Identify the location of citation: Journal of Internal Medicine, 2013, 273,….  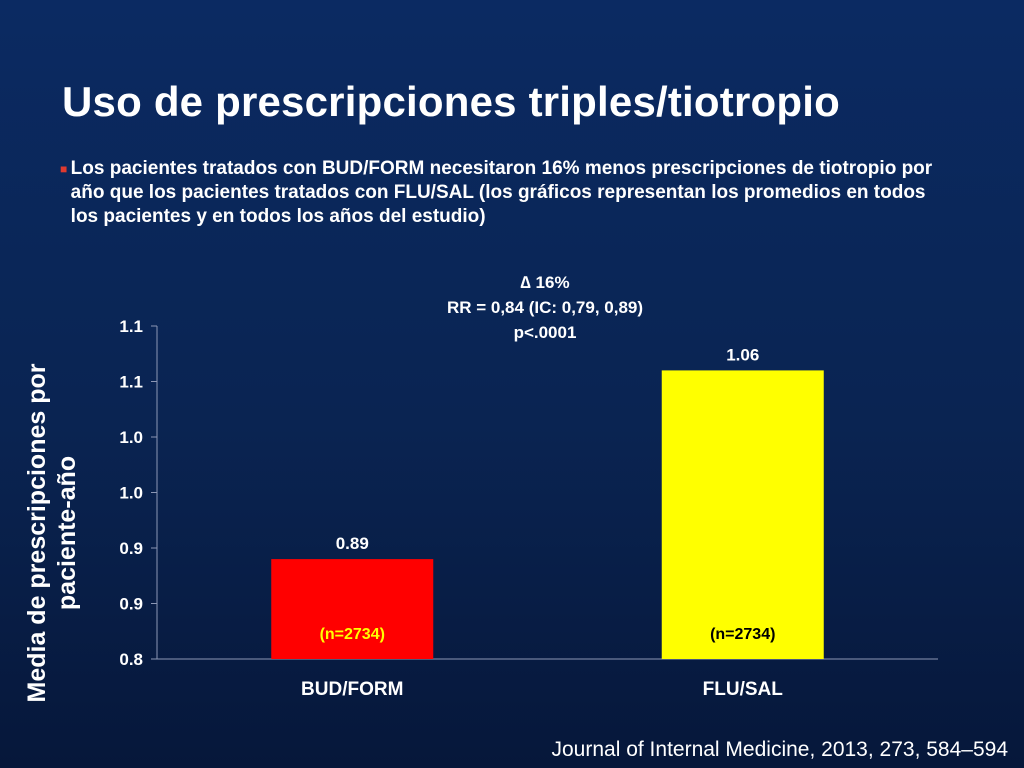
(780, 749).